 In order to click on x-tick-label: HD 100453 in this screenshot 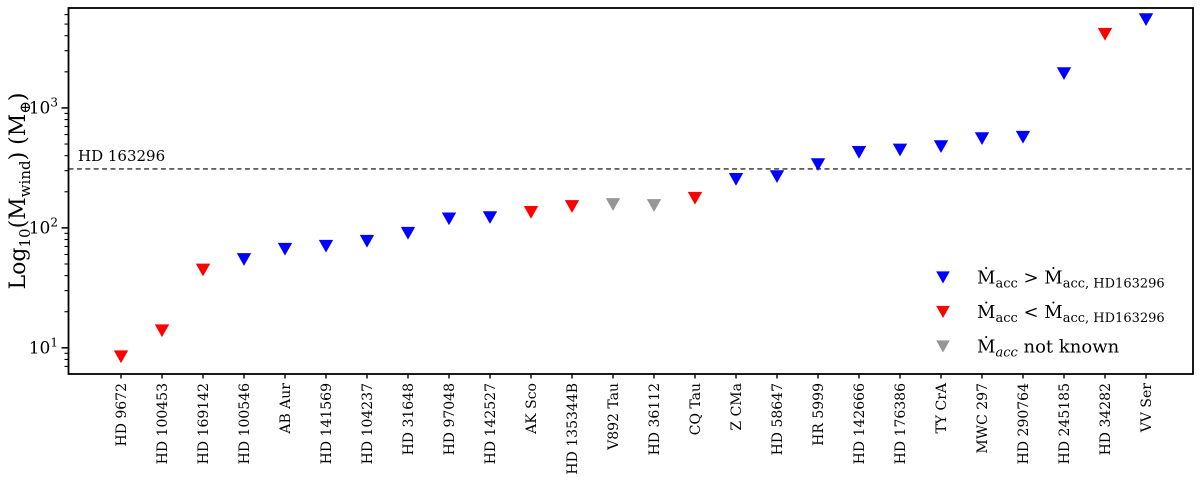, I will do `click(163, 423)`.